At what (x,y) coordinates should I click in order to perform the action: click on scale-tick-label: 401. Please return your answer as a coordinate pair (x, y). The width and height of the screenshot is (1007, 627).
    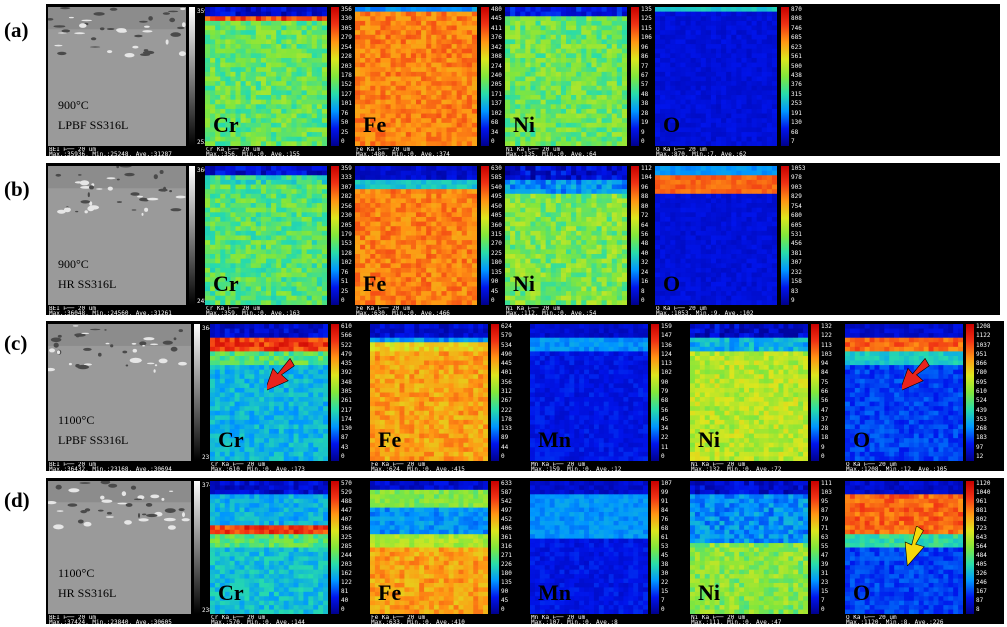
    Looking at the image, I should click on (506, 373).